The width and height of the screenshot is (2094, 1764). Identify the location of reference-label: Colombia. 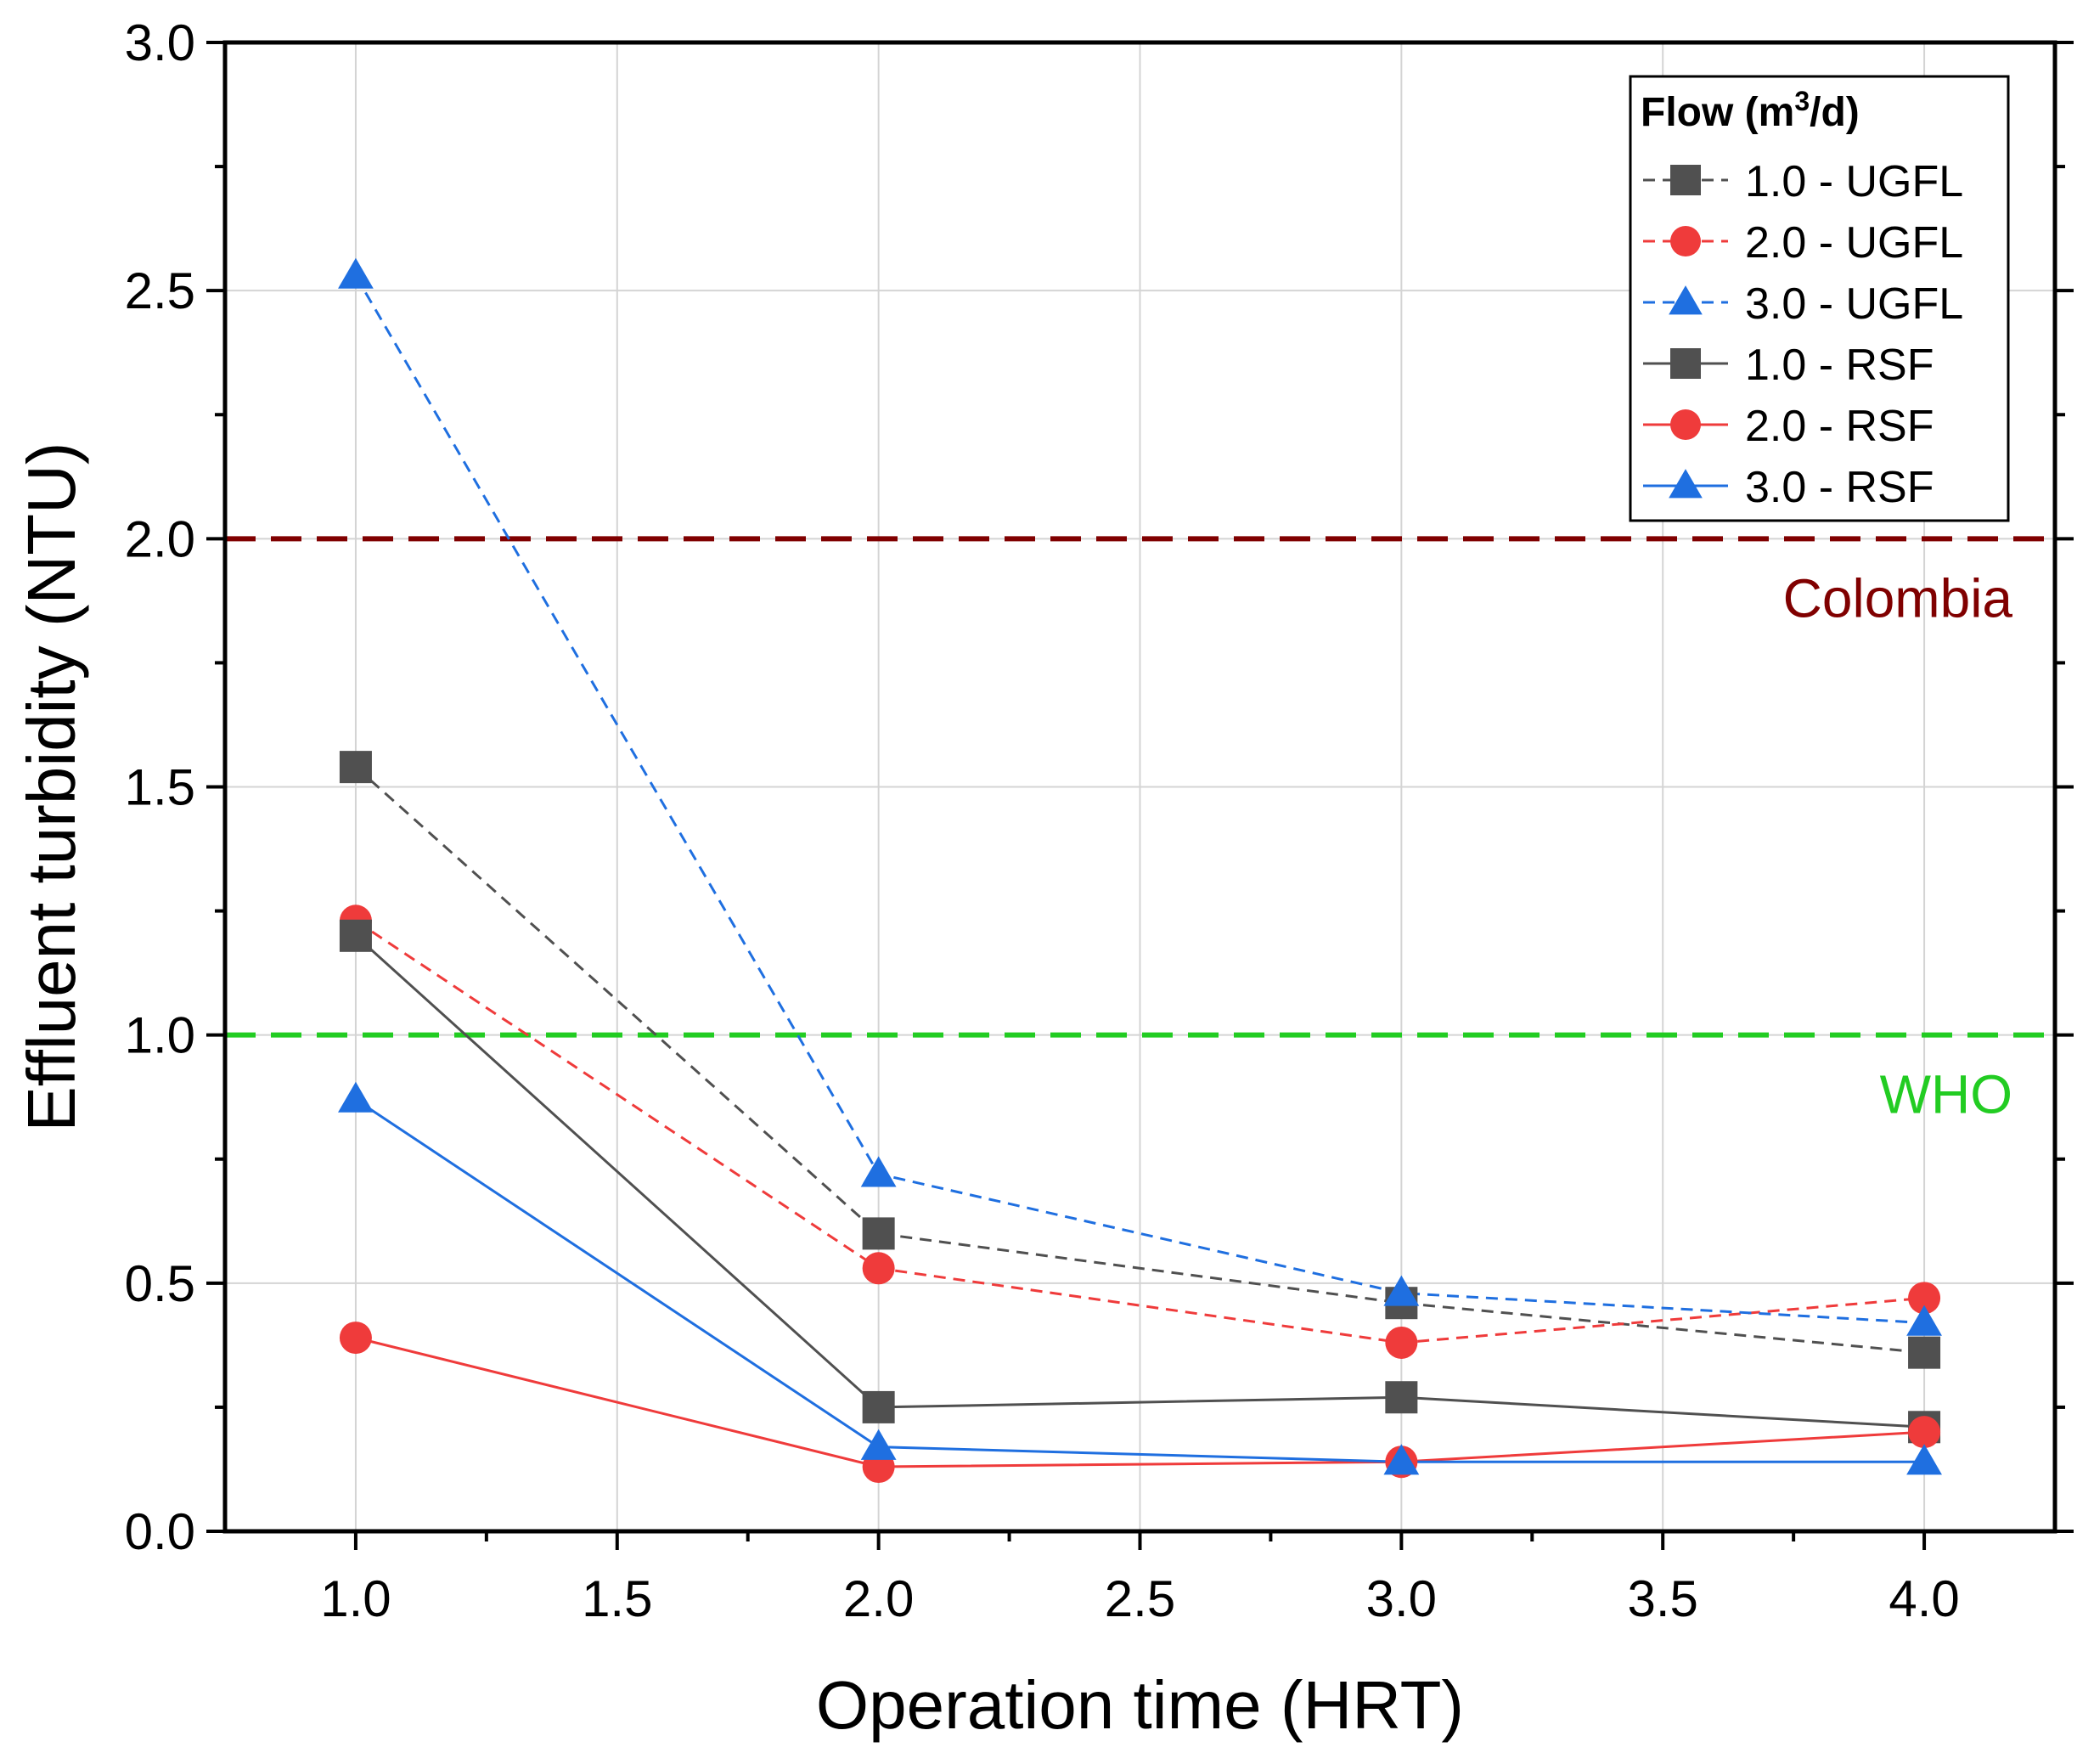
(1898, 598).